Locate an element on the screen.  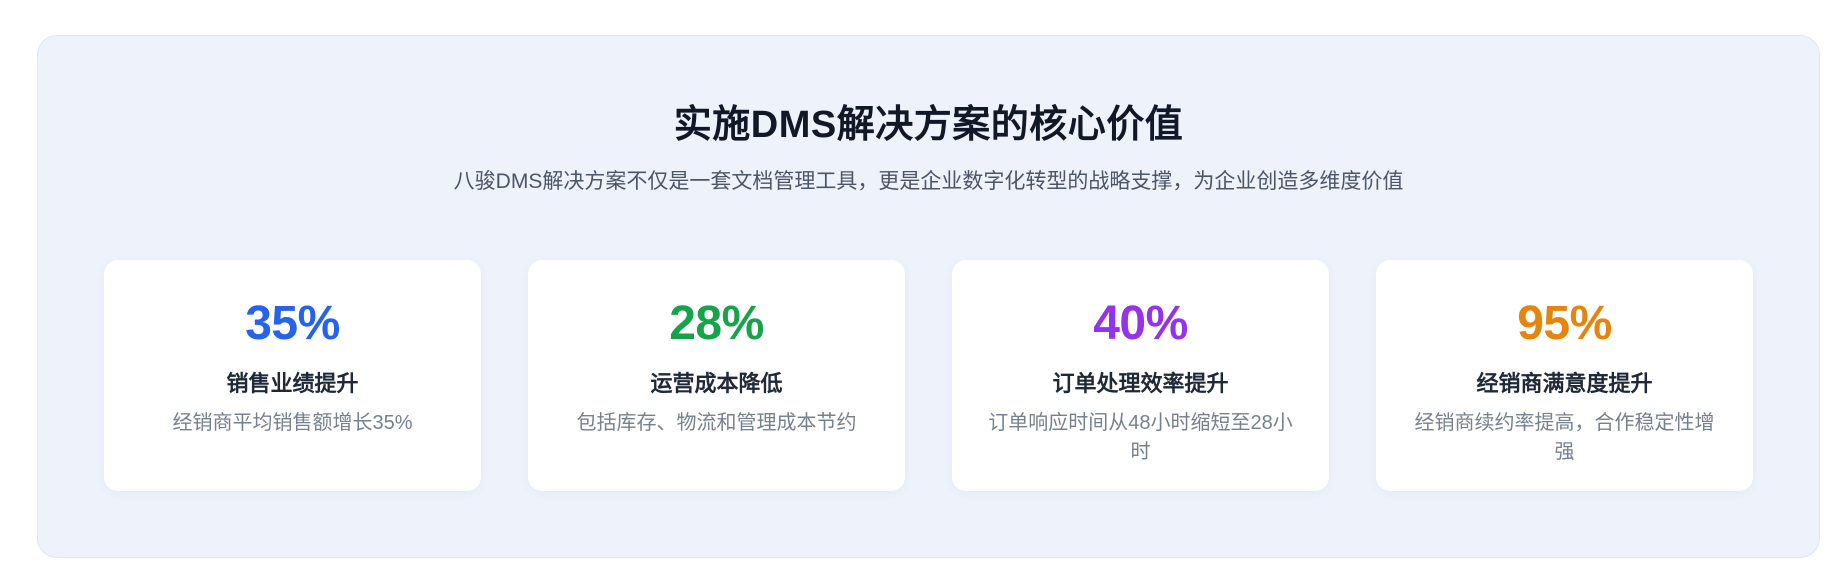
stat-card-satisfaction: 95% 经销商满意度提升 经销商续约率提高，合作稳定性增强 is located at coordinates (1564, 375).